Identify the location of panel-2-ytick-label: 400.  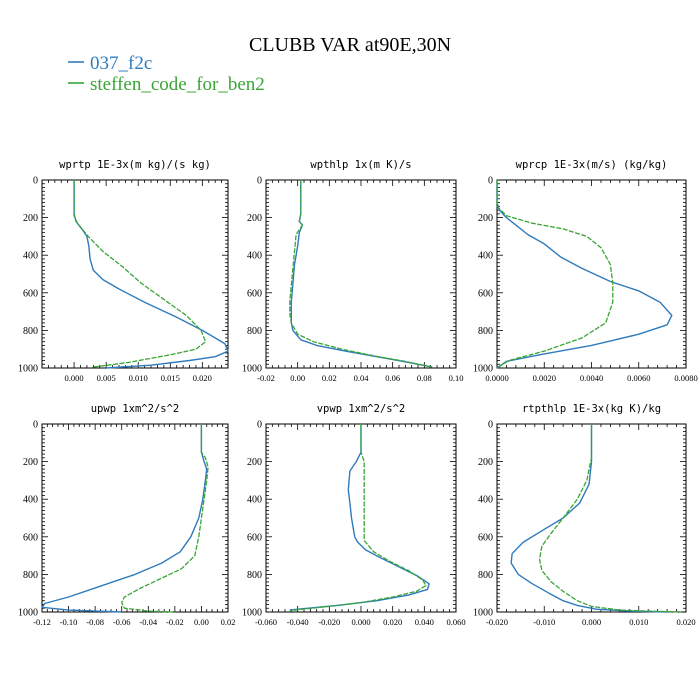
(254, 256).